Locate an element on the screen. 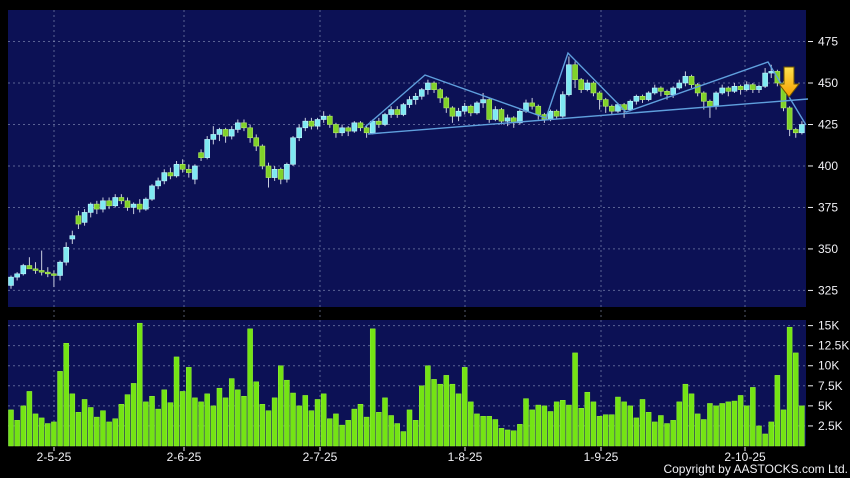 The width and height of the screenshot is (850, 478). trendlines-group is located at coordinates (586, 93).